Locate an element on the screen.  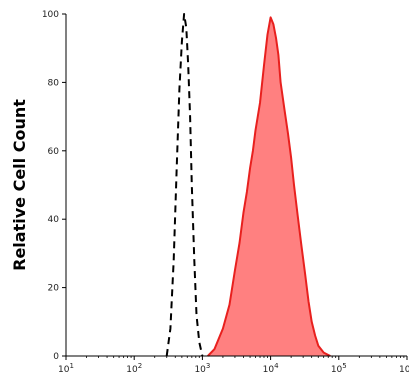
y-tick-label: 20 is located at coordinates (54, 289).